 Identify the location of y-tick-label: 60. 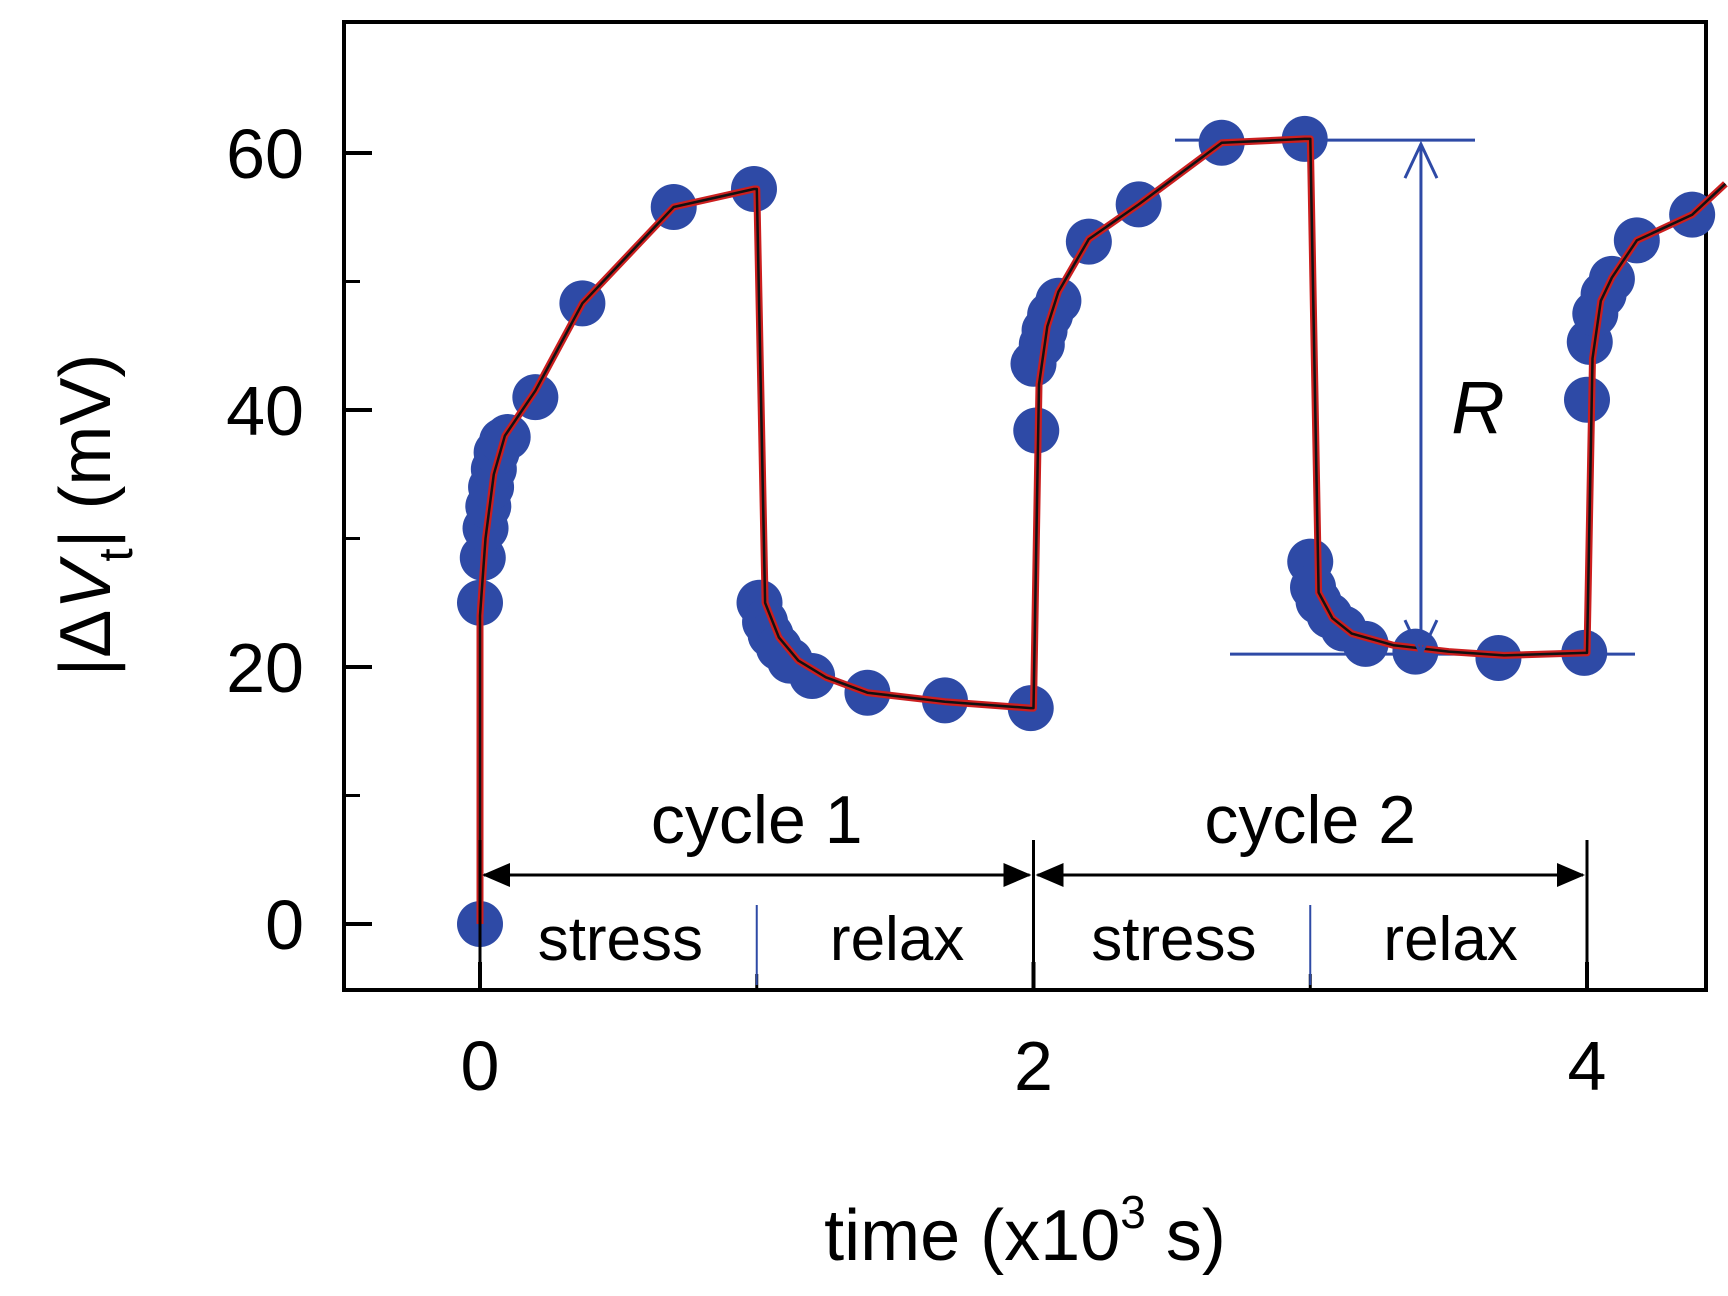
(265, 154).